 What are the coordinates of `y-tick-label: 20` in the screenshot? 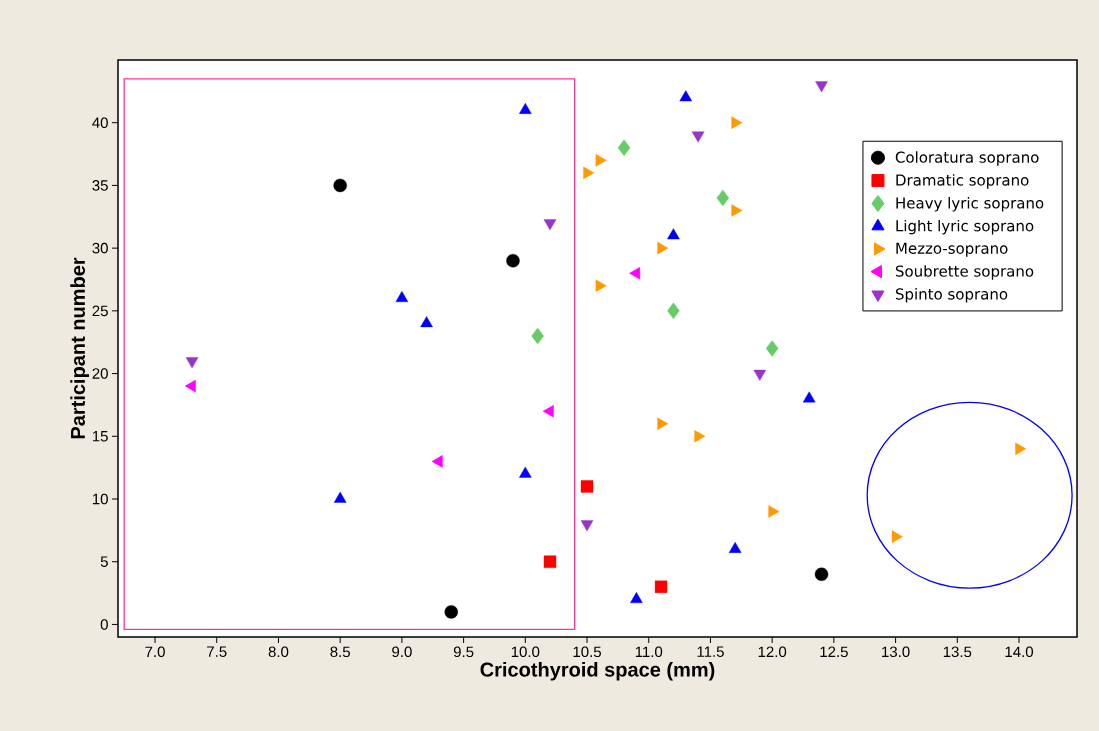 It's located at (100, 373).